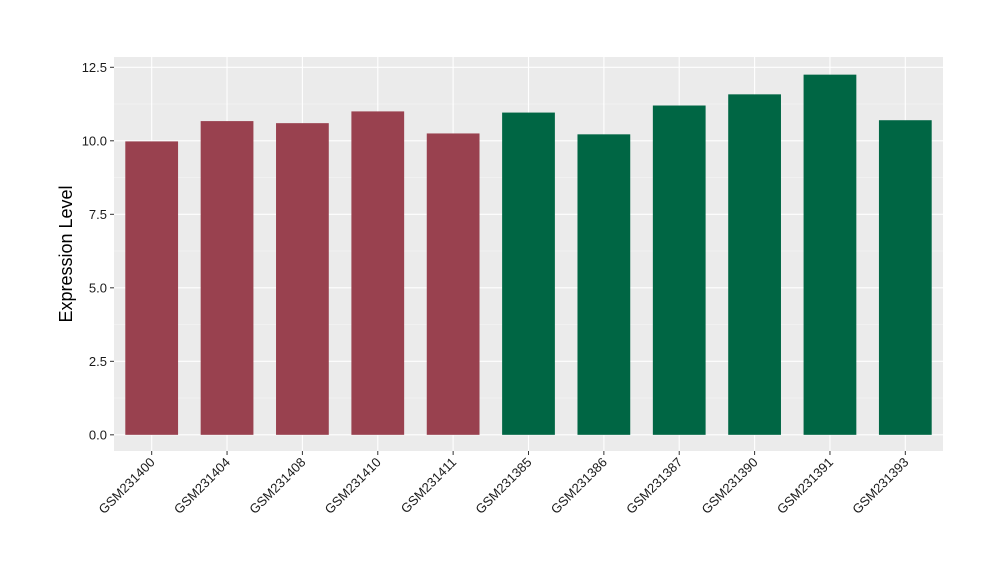 The width and height of the screenshot is (1000, 580). Describe the element at coordinates (94, 67) in the screenshot. I see `y-tick-label: 12.5` at that location.